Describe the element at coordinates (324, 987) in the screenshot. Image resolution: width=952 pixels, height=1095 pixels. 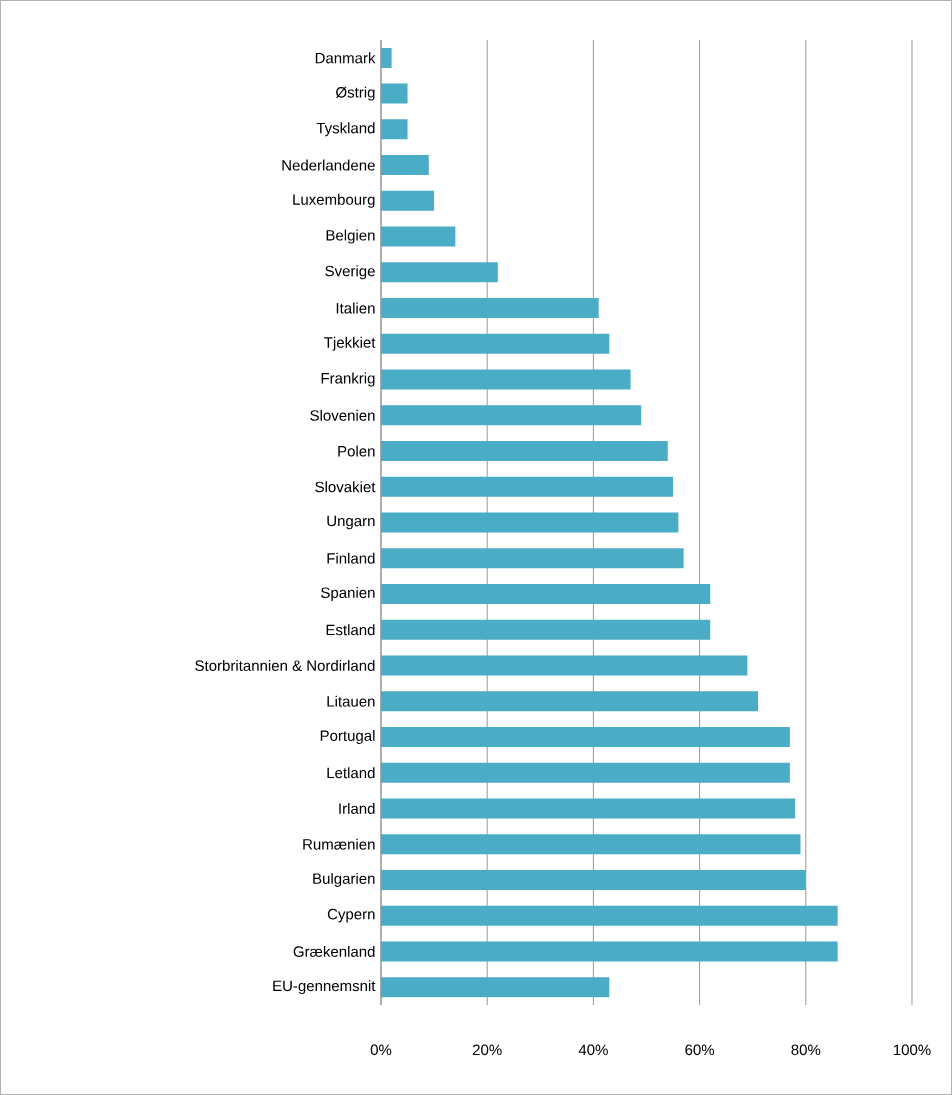
I see `y-tick-label: EU-gennemsnit` at that location.